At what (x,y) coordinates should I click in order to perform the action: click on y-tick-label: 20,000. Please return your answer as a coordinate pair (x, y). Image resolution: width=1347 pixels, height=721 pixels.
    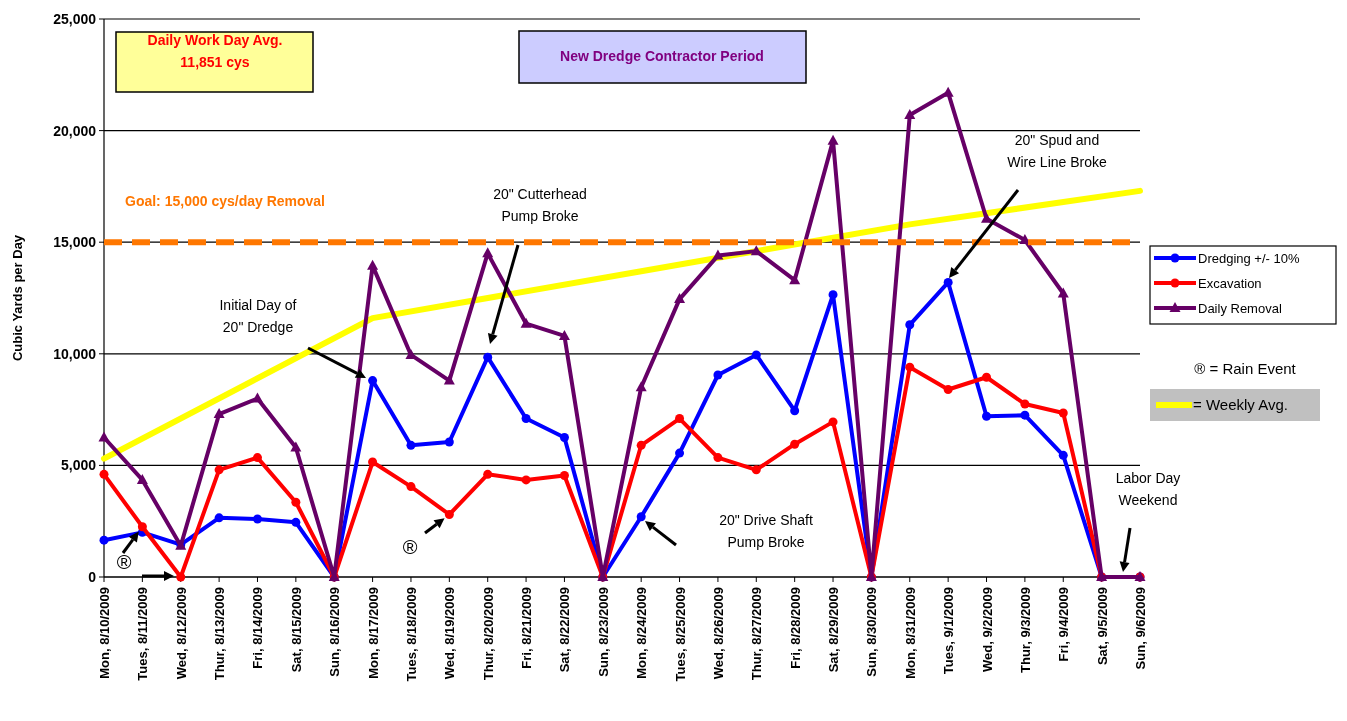
    Looking at the image, I should click on (75, 130).